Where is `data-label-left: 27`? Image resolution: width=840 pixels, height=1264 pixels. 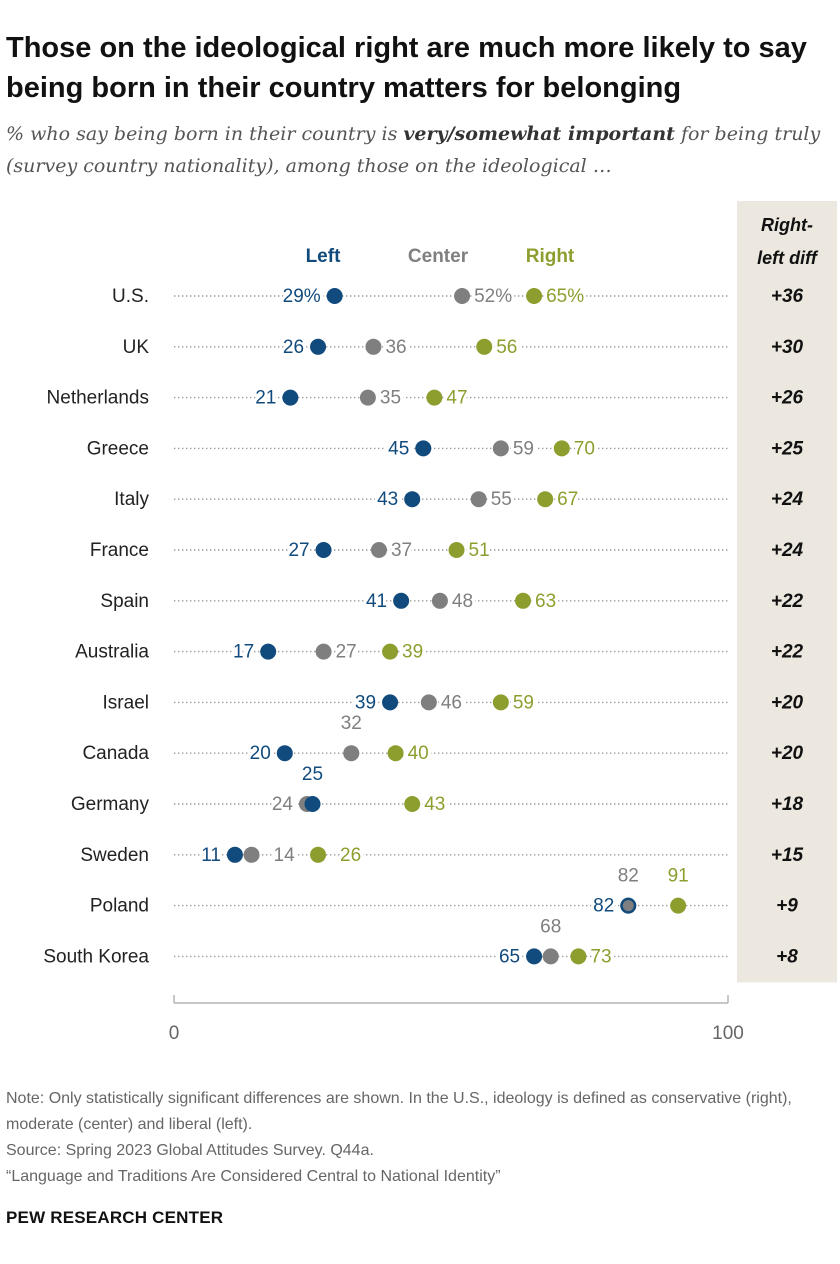 data-label-left: 27 is located at coordinates (298, 550).